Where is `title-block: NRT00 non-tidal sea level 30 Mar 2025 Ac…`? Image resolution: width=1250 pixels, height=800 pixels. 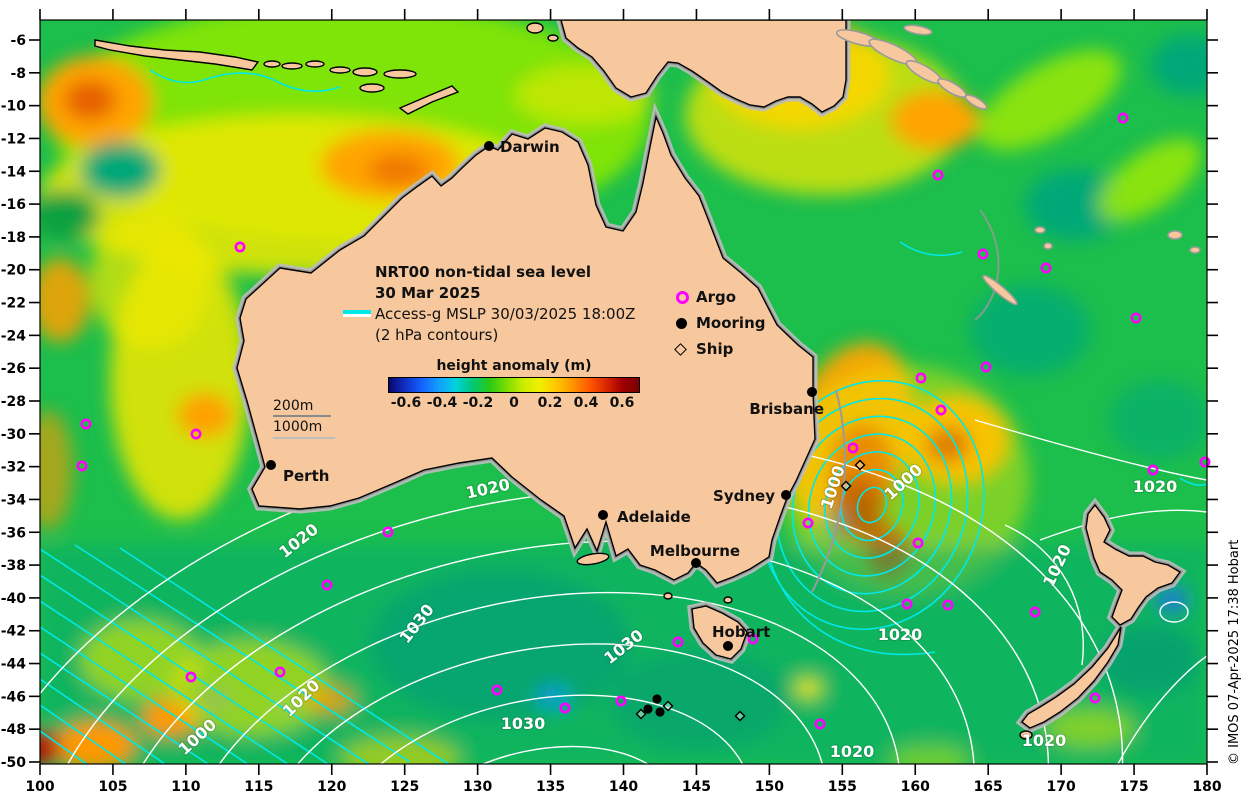 title-block: NRT00 non-tidal sea level 30 Mar 2025 Ac… is located at coordinates (489, 304).